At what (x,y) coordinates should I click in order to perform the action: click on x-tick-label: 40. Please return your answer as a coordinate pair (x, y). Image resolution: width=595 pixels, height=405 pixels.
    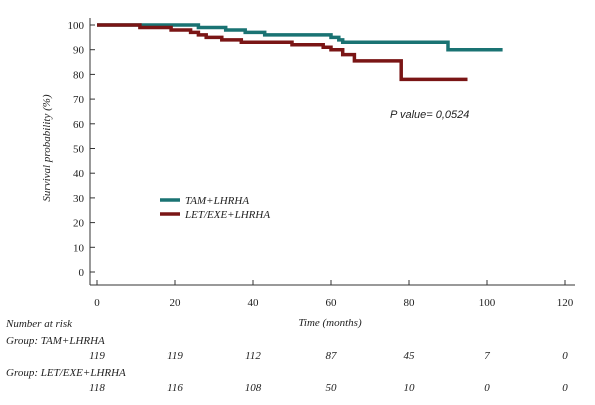
    Looking at the image, I should click on (254, 303).